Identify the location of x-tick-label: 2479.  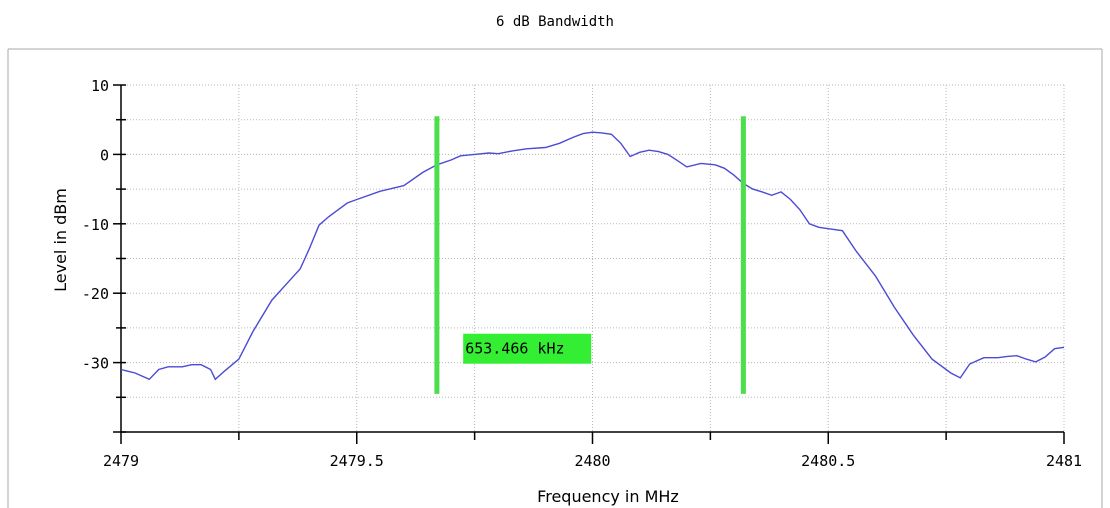
(121, 461).